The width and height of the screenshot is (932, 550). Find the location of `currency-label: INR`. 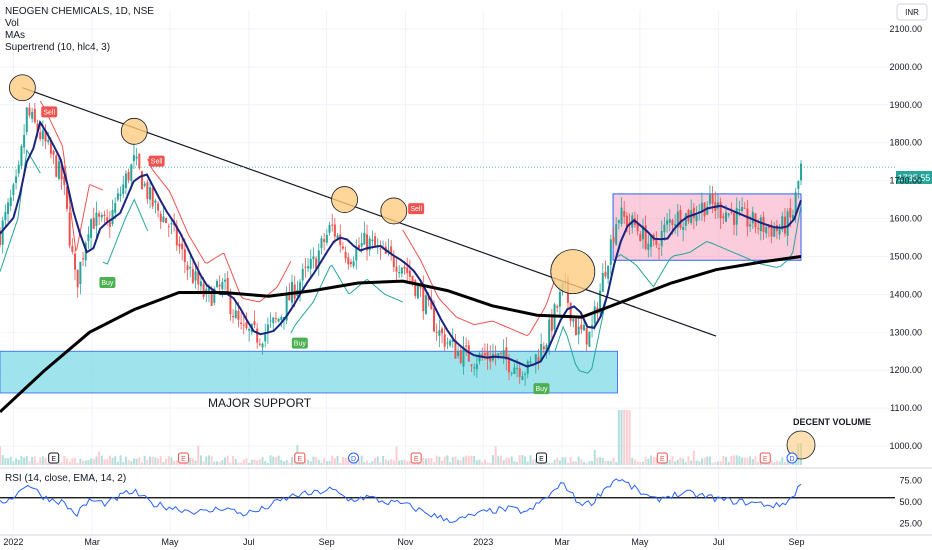

currency-label: INR is located at coordinates (912, 12).